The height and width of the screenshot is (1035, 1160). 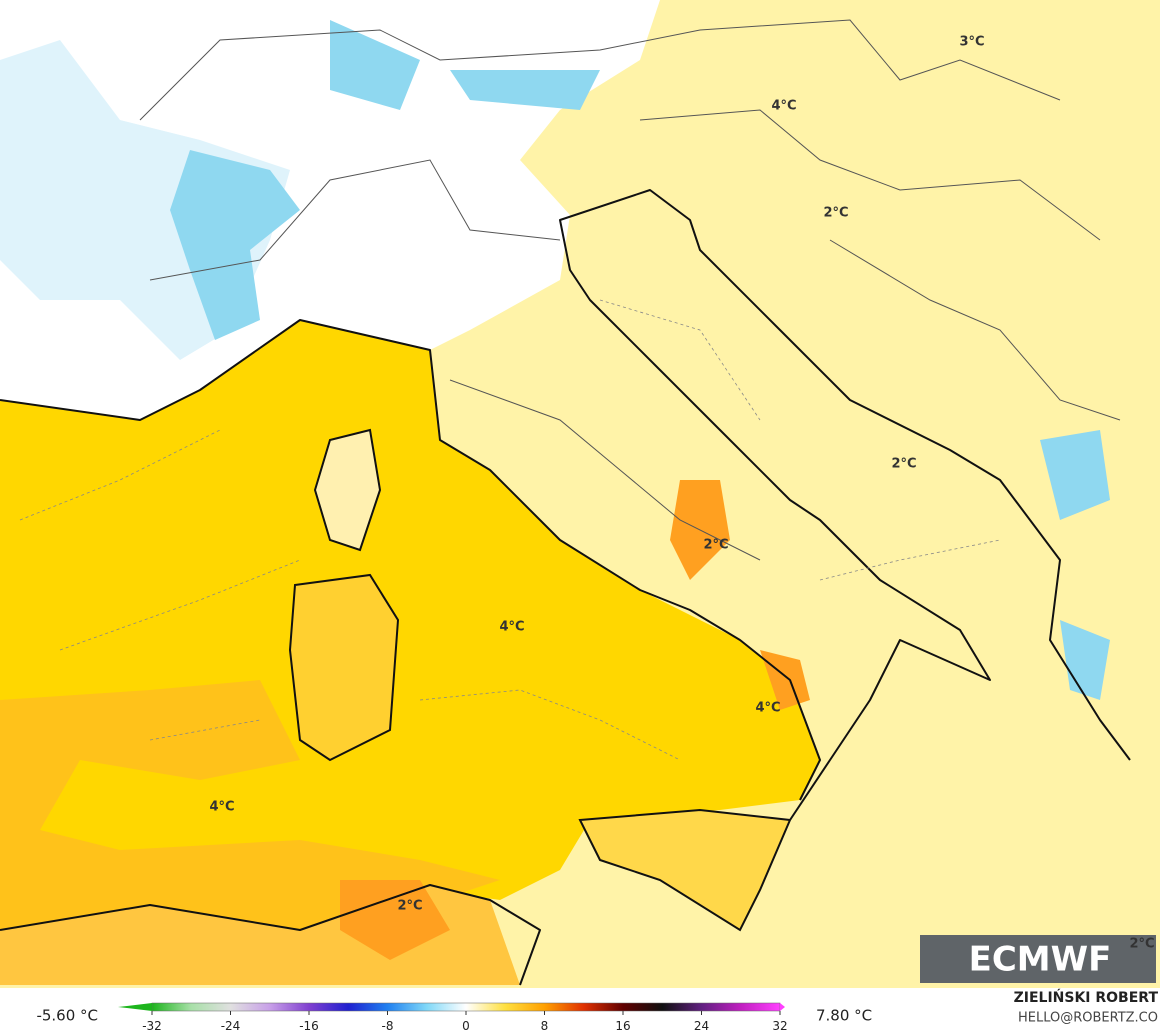 What do you see at coordinates (1086, 997) in the screenshot?
I see `author: ZIELIŃSKI ROBERT` at bounding box center [1086, 997].